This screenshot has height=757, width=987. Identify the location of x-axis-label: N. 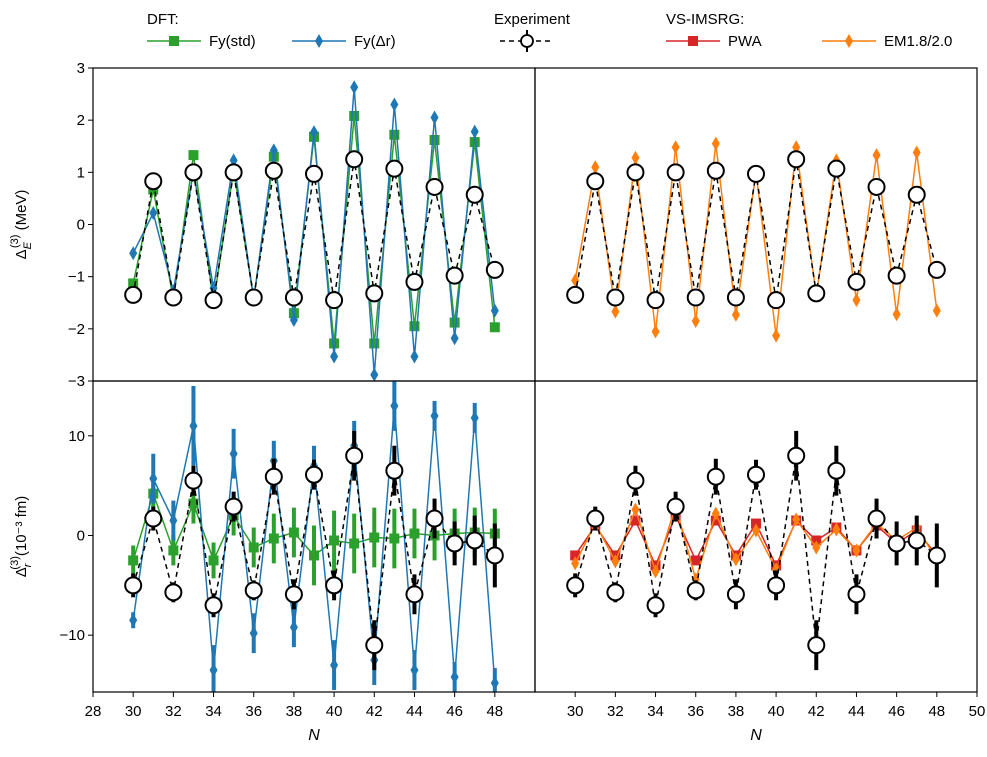
(314, 735).